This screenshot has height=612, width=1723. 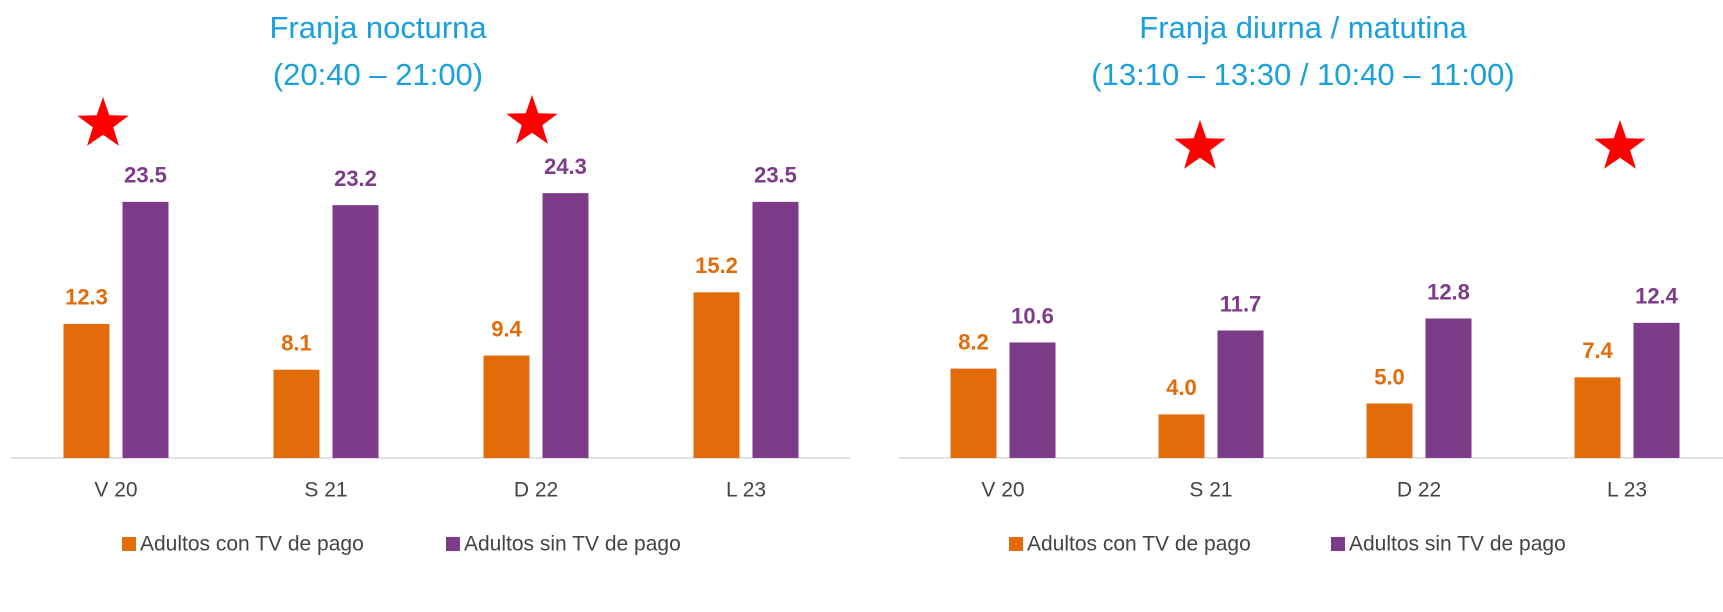 What do you see at coordinates (355, 178) in the screenshot?
I see `value-label: 23.2` at bounding box center [355, 178].